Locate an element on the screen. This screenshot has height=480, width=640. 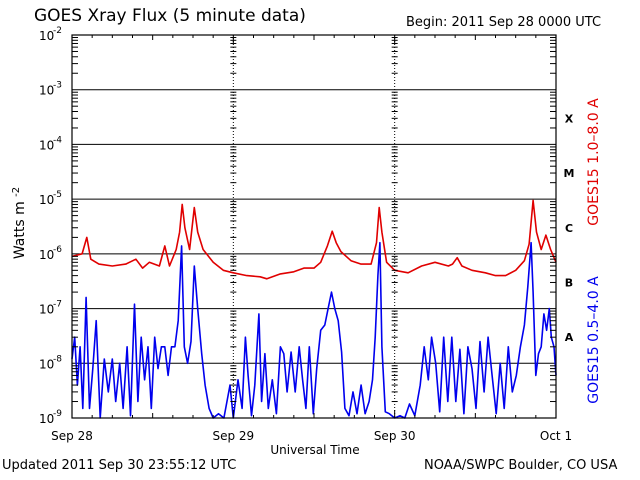
flare-class-m: M is located at coordinates (569, 173).